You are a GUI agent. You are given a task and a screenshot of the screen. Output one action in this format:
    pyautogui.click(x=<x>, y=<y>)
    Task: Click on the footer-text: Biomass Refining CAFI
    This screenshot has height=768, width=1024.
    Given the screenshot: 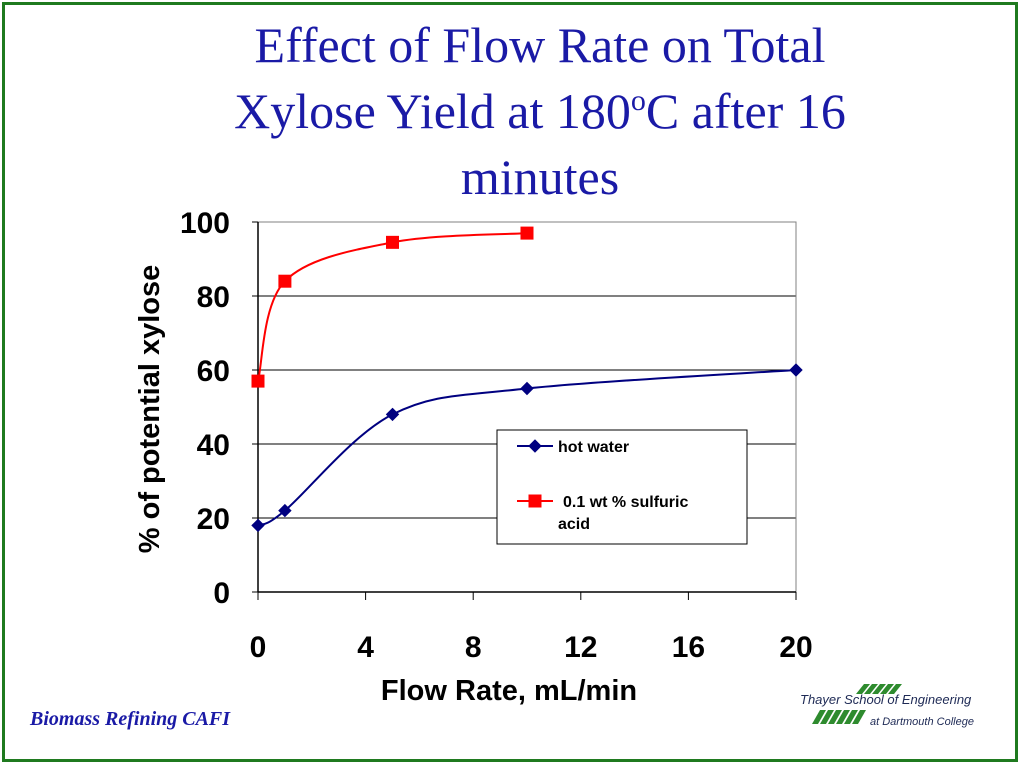 What is the action you would take?
    pyautogui.click(x=130, y=719)
    